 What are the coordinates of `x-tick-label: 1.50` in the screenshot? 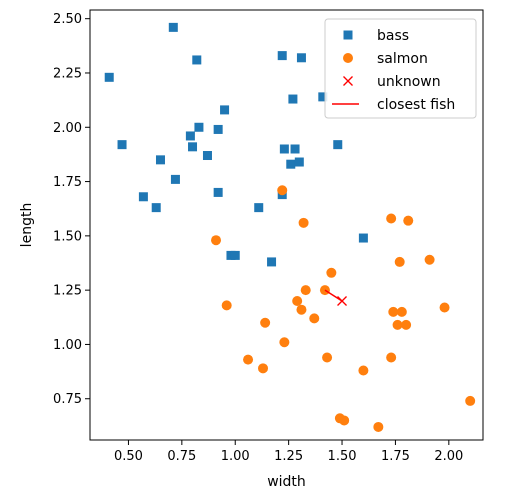 It's located at (342, 456).